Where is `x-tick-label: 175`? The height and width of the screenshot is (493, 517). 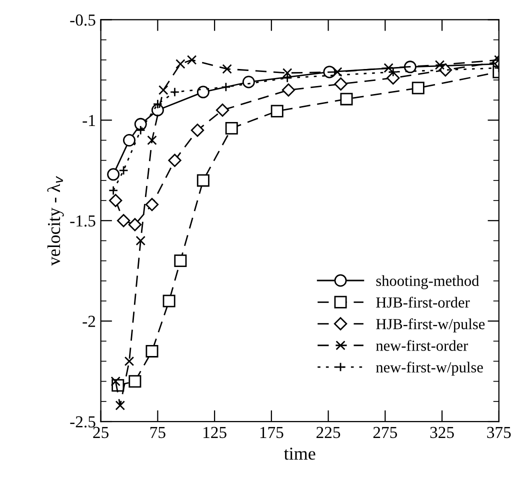
x-tick-label: 175 is located at coordinates (272, 432).